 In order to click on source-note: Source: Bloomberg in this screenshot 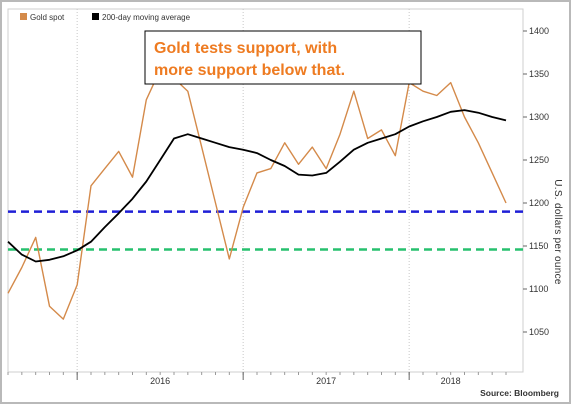, I will do `click(519, 393)`.